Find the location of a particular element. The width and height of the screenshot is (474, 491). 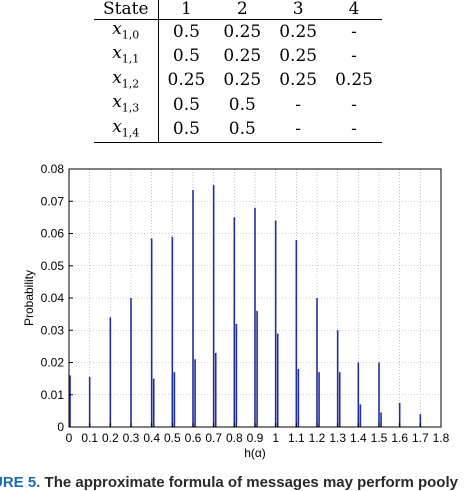

x-tick-label: 0.5 is located at coordinates (172, 438).